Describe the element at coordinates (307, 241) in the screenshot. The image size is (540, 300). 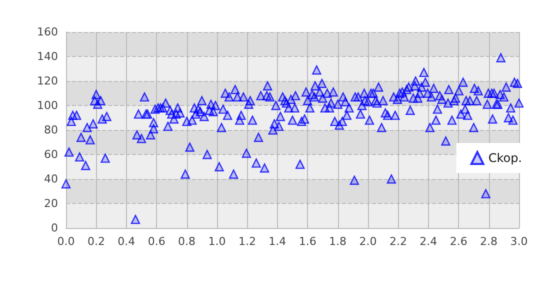
I see `x-tick-label: 1.6` at that location.